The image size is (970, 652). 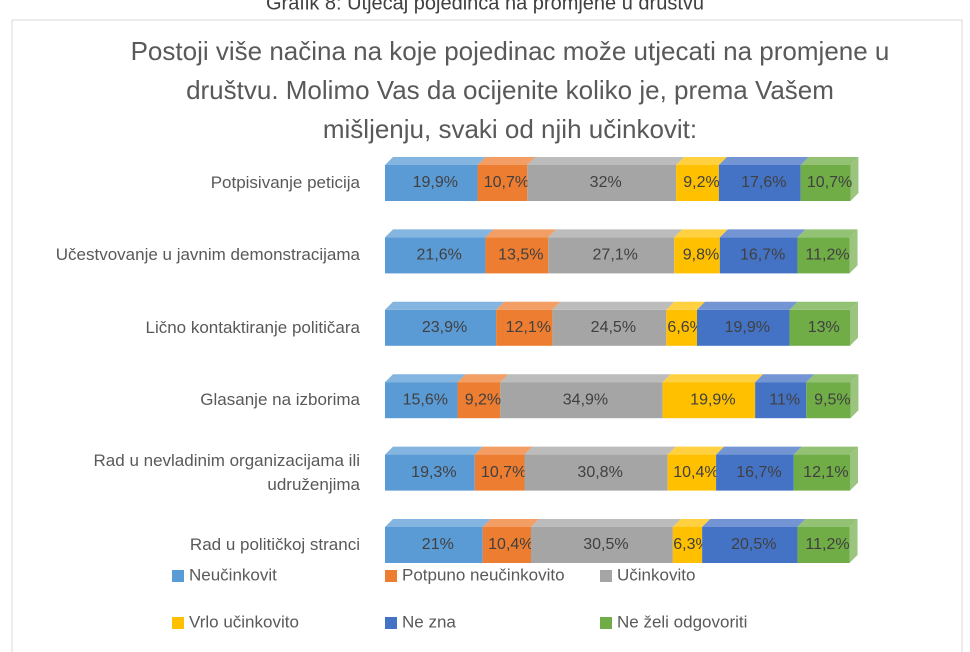 I want to click on value-label: 34,9%, so click(x=585, y=399).